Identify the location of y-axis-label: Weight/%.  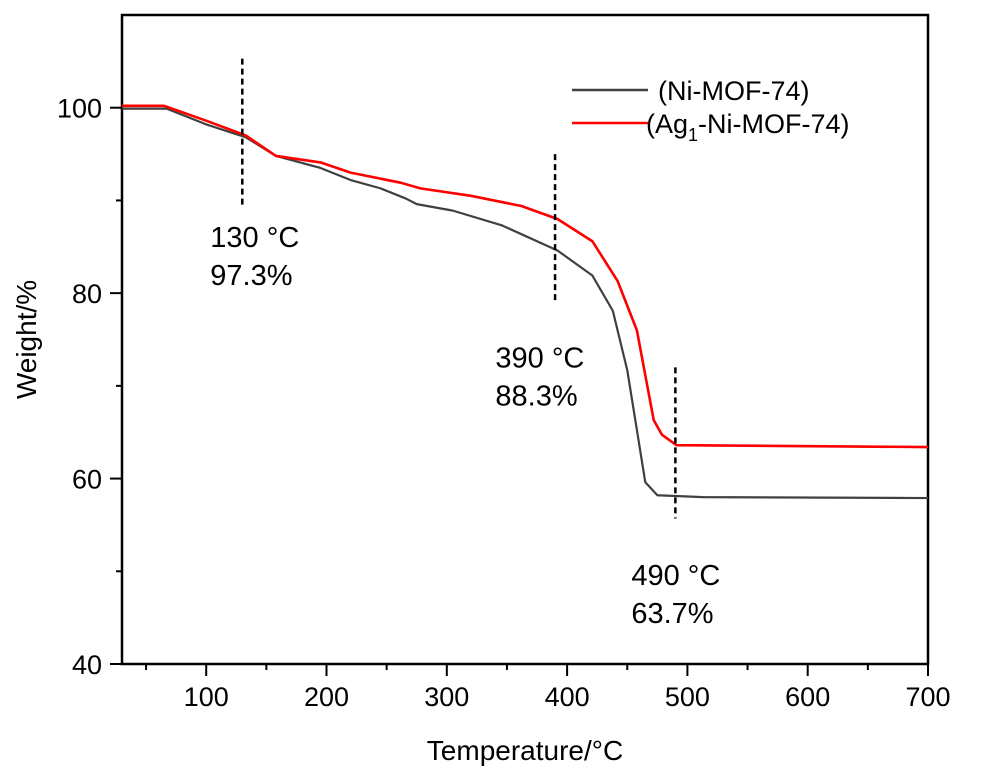
(26, 339).